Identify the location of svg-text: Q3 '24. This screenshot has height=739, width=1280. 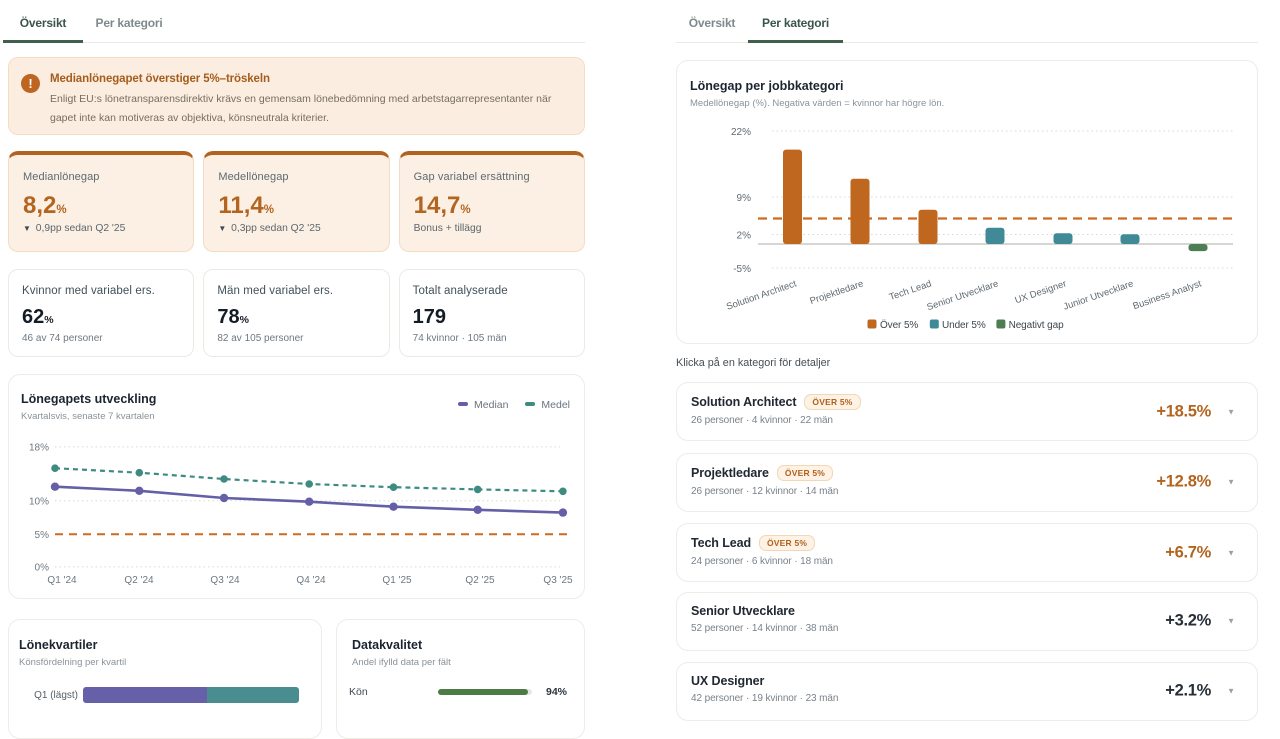
(225, 580).